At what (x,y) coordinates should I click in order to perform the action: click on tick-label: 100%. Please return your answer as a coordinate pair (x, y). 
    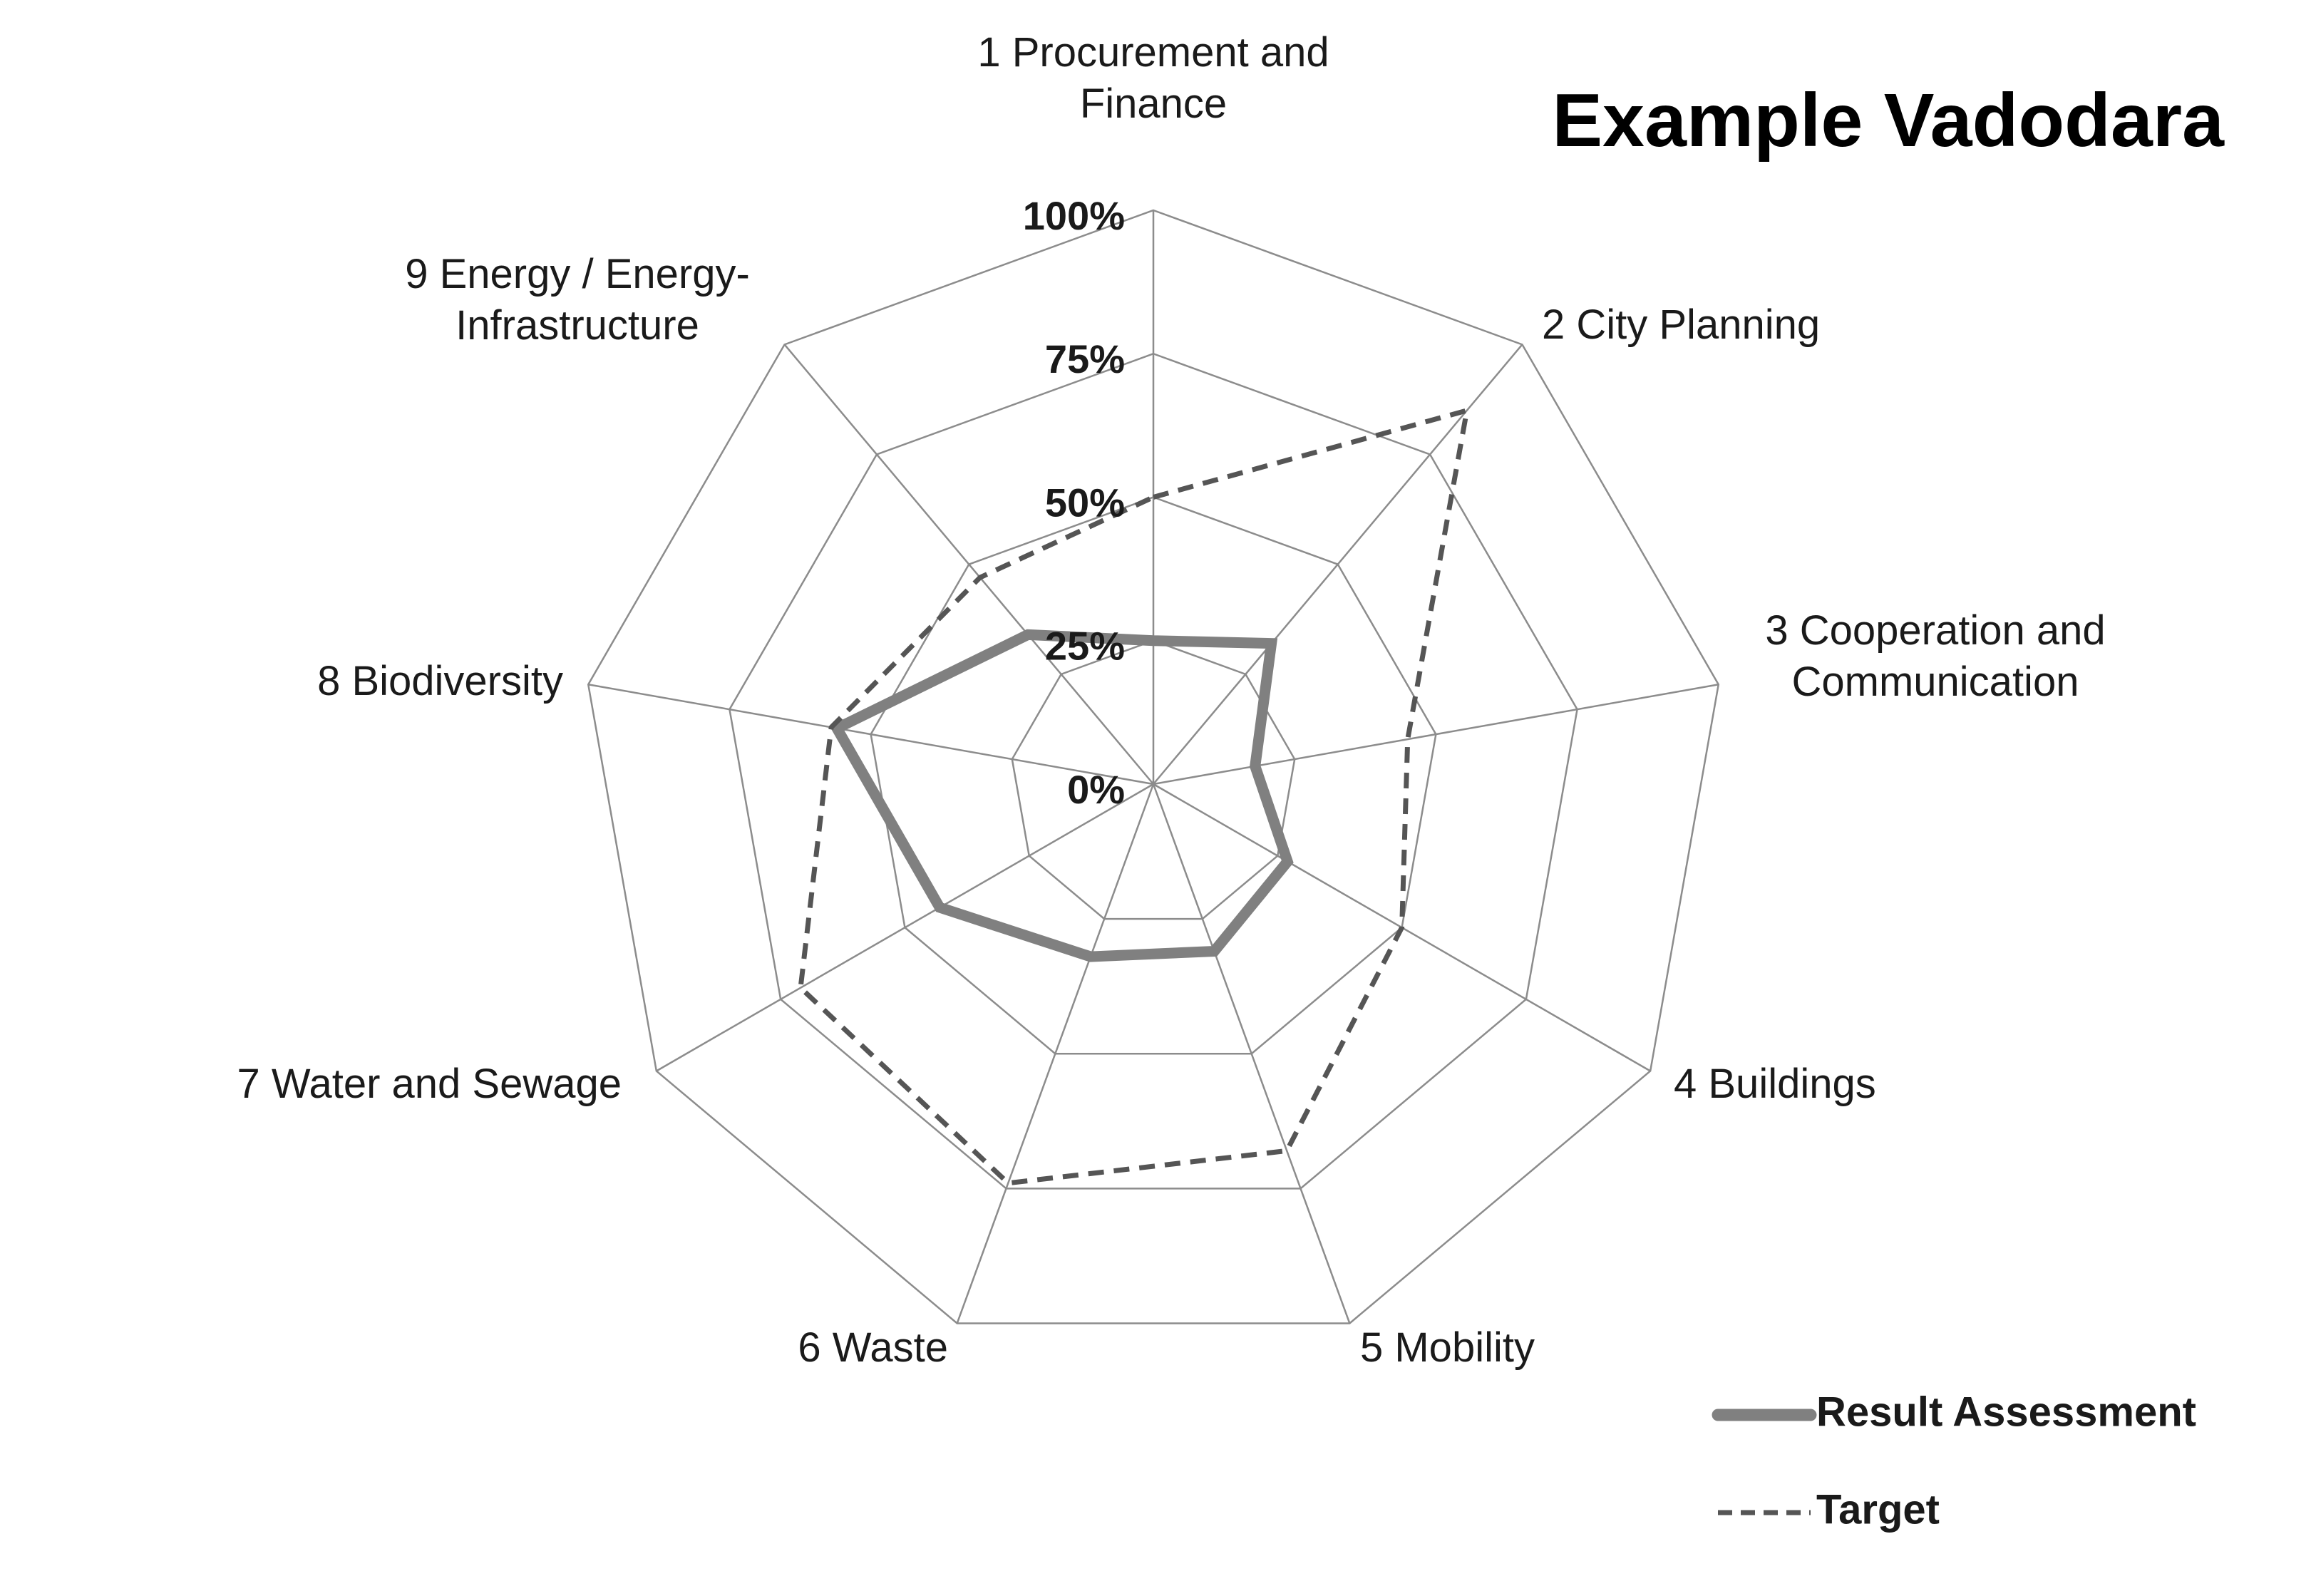
    Looking at the image, I should click on (1074, 215).